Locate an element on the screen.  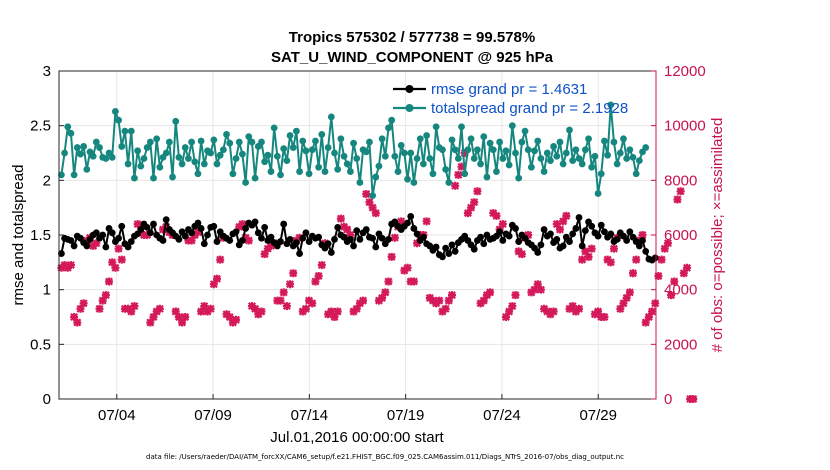
right-y-tick-label: 2000 is located at coordinates (680, 344).